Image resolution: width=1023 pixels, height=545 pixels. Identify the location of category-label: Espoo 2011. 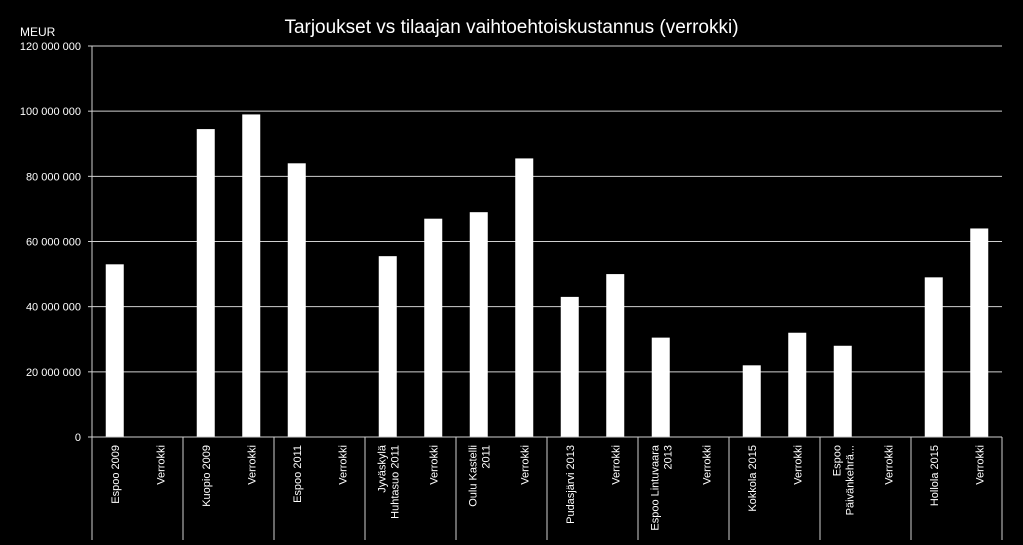
(298, 474).